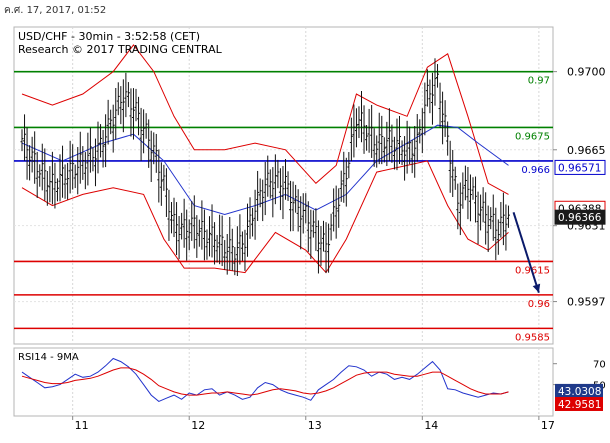 This screenshot has height=443, width=610. Describe the element at coordinates (535, 170) in the screenshot. I see `level-label: 0.966` at that location.